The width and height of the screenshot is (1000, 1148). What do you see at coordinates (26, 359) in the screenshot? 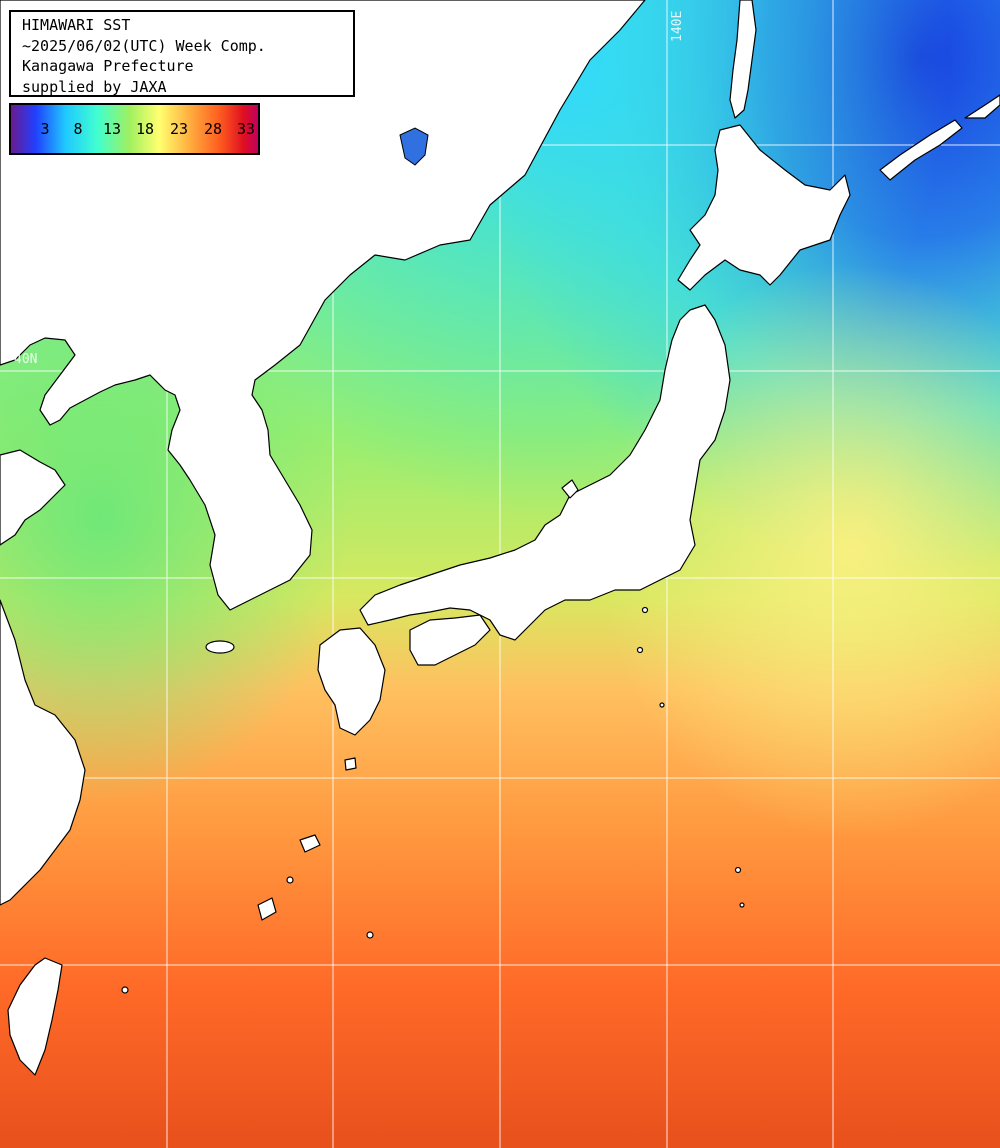
I see `latitude-label: 40N` at bounding box center [26, 359].